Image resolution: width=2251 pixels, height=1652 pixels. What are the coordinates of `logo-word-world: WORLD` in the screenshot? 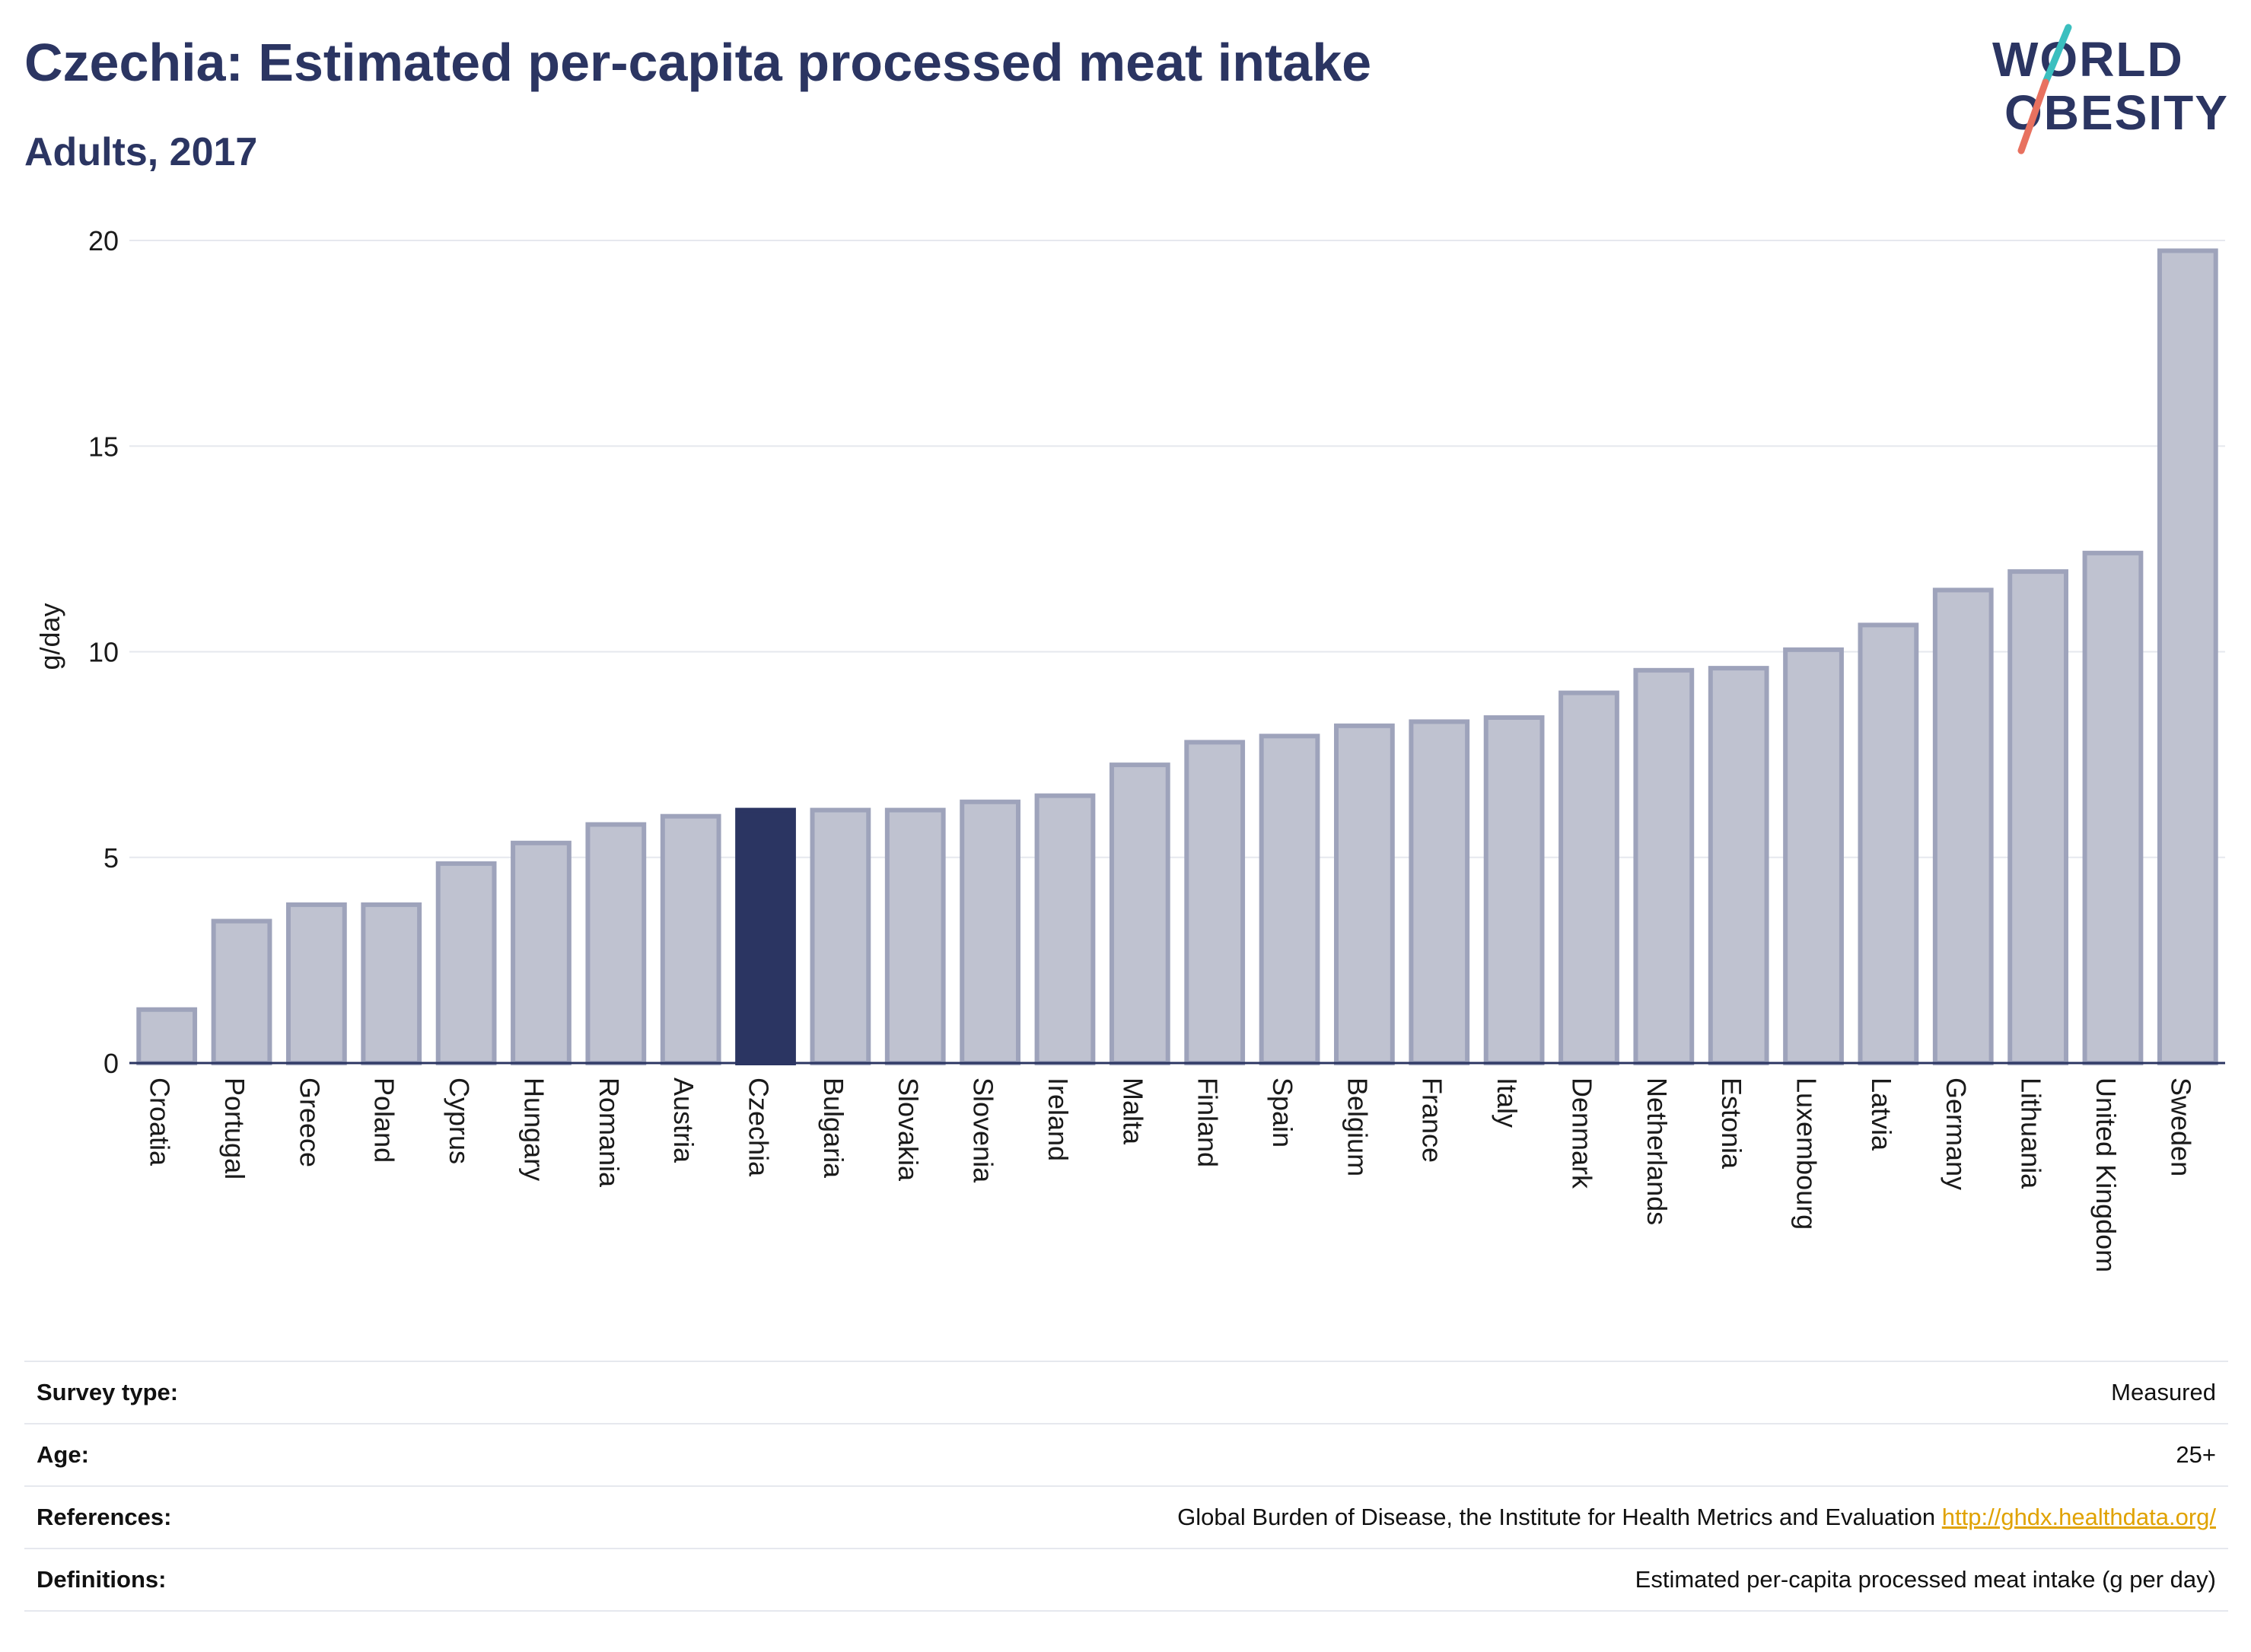 It's located at (2088, 59).